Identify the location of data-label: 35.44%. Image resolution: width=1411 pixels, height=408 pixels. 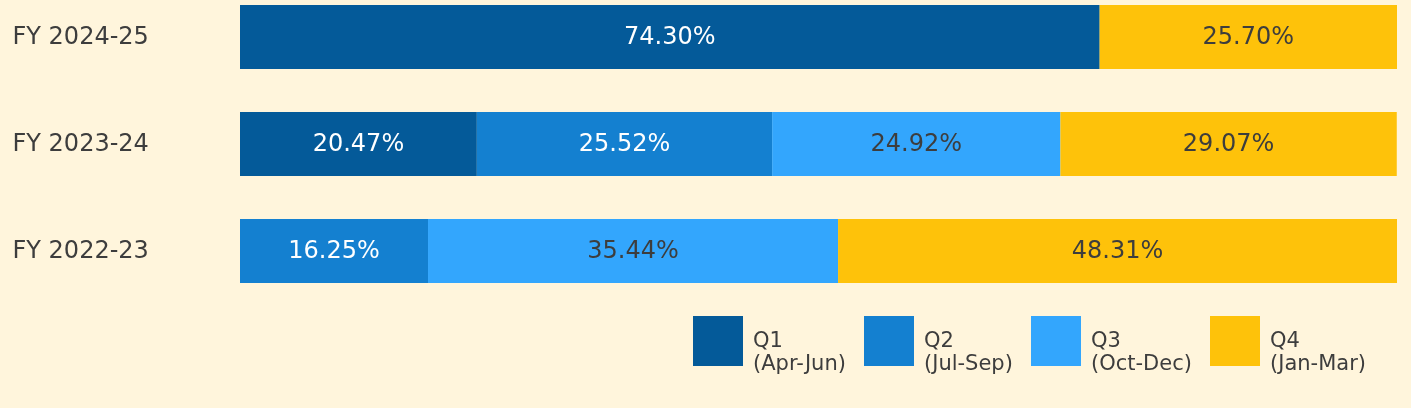
(633, 249).